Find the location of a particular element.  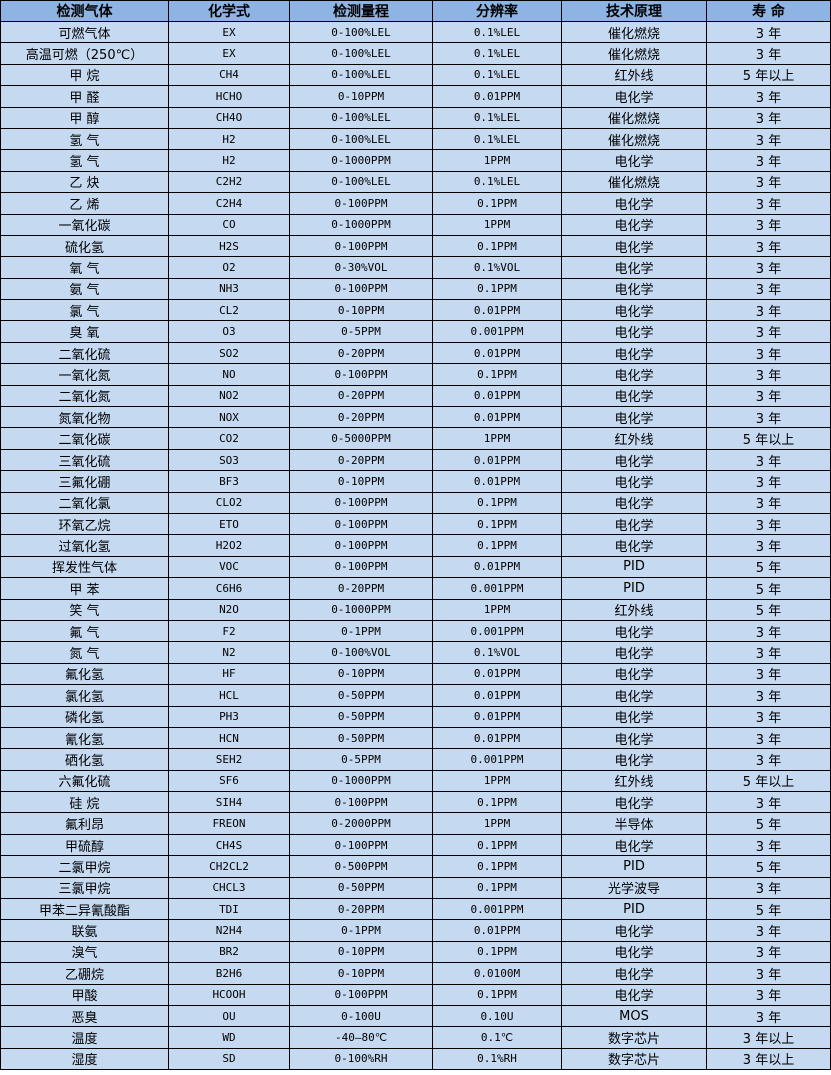

header-gas: 检测气体 is located at coordinates (84, 11).